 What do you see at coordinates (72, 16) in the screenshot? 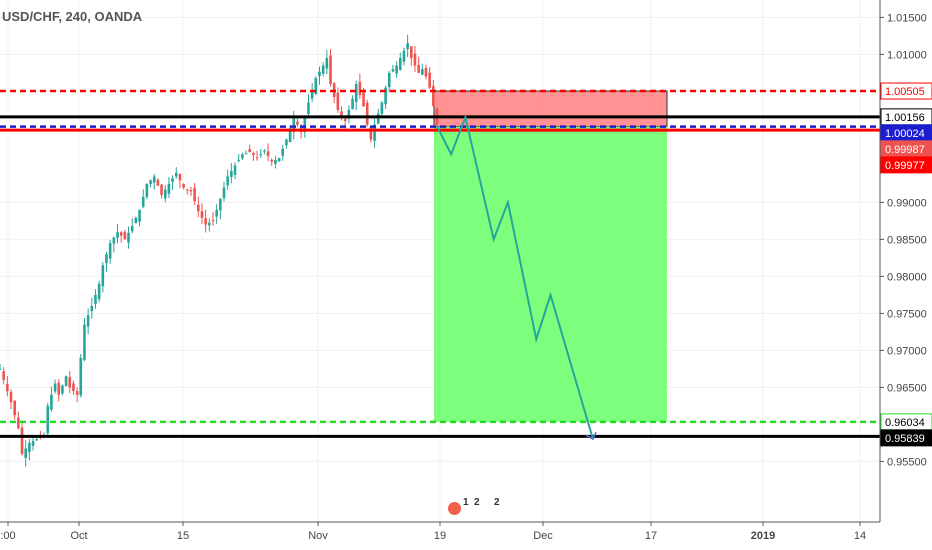
I see `symbol-title: USD/CHF, 240, OANDA` at bounding box center [72, 16].